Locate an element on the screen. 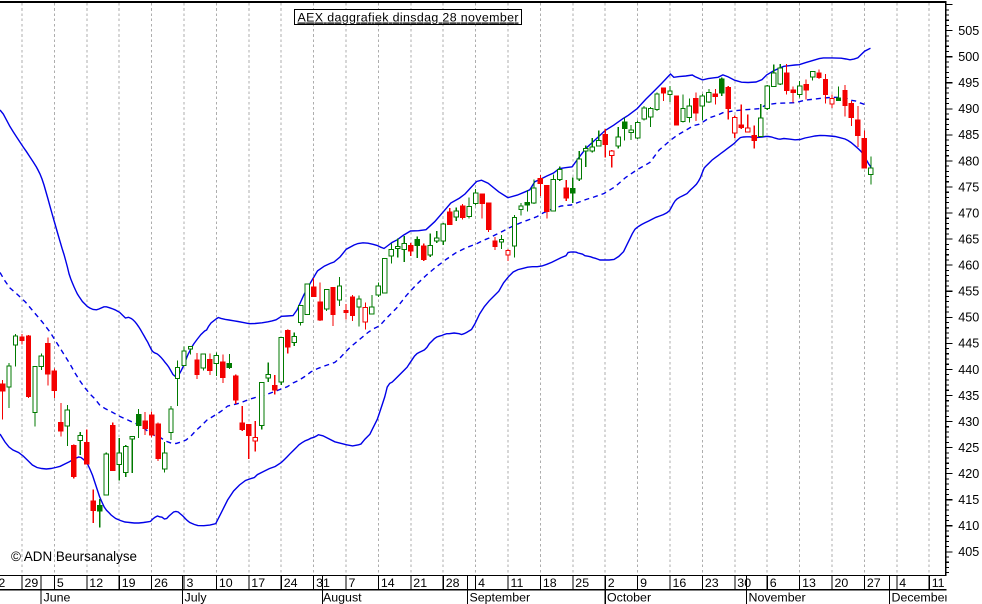 This screenshot has height=604, width=982. svg-text: 10 is located at coordinates (226, 583).